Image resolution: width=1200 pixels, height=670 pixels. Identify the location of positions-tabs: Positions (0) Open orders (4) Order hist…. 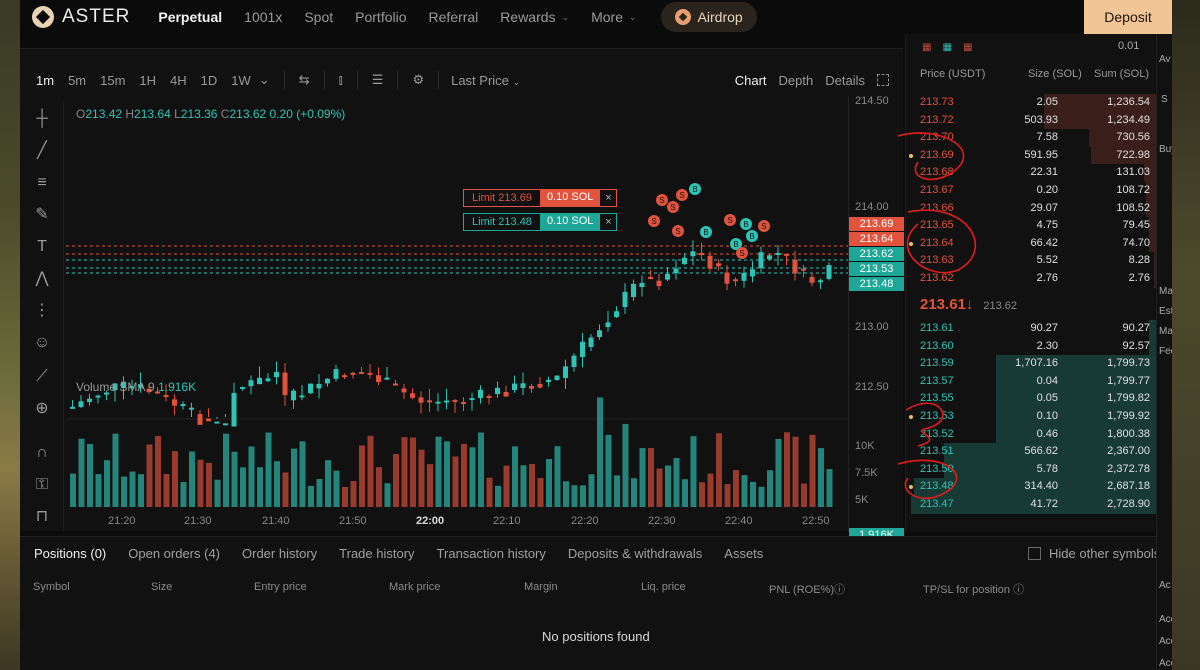
(398, 553).